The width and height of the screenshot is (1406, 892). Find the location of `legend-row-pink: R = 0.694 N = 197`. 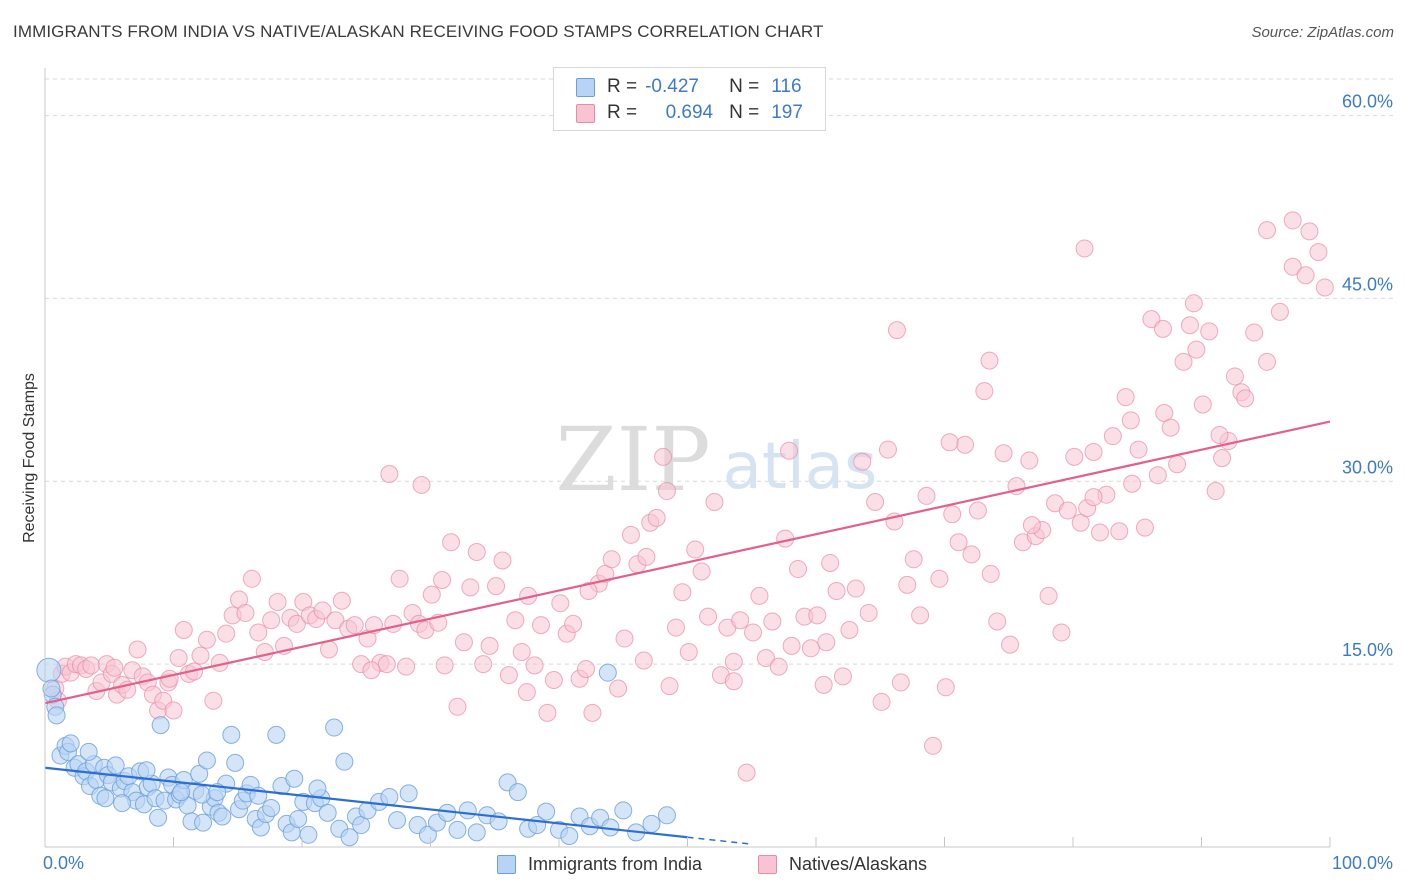

legend-row-pink: R = 0.694 N = 197 is located at coordinates (689, 113).